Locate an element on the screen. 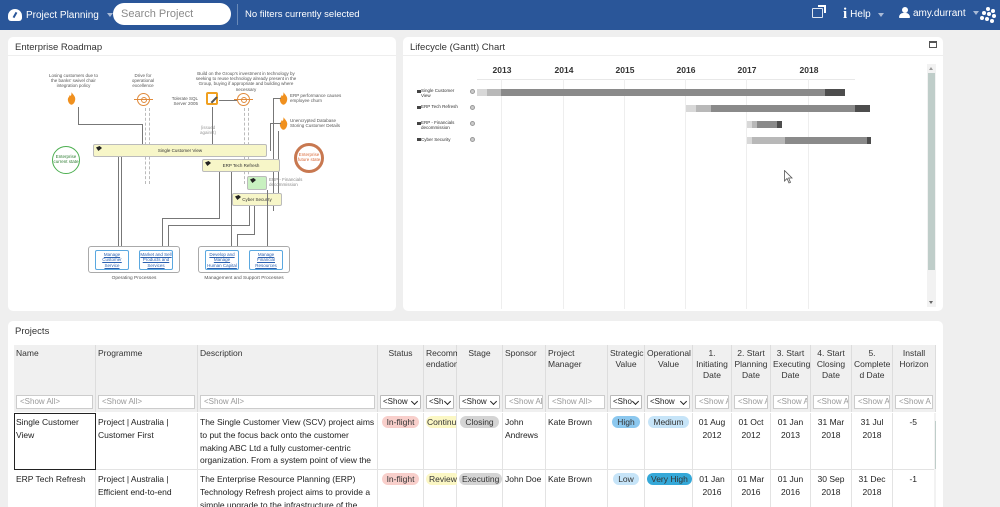 The height and width of the screenshot is (507, 1000). column-header-stage: Stage <Show is located at coordinates (480, 378).